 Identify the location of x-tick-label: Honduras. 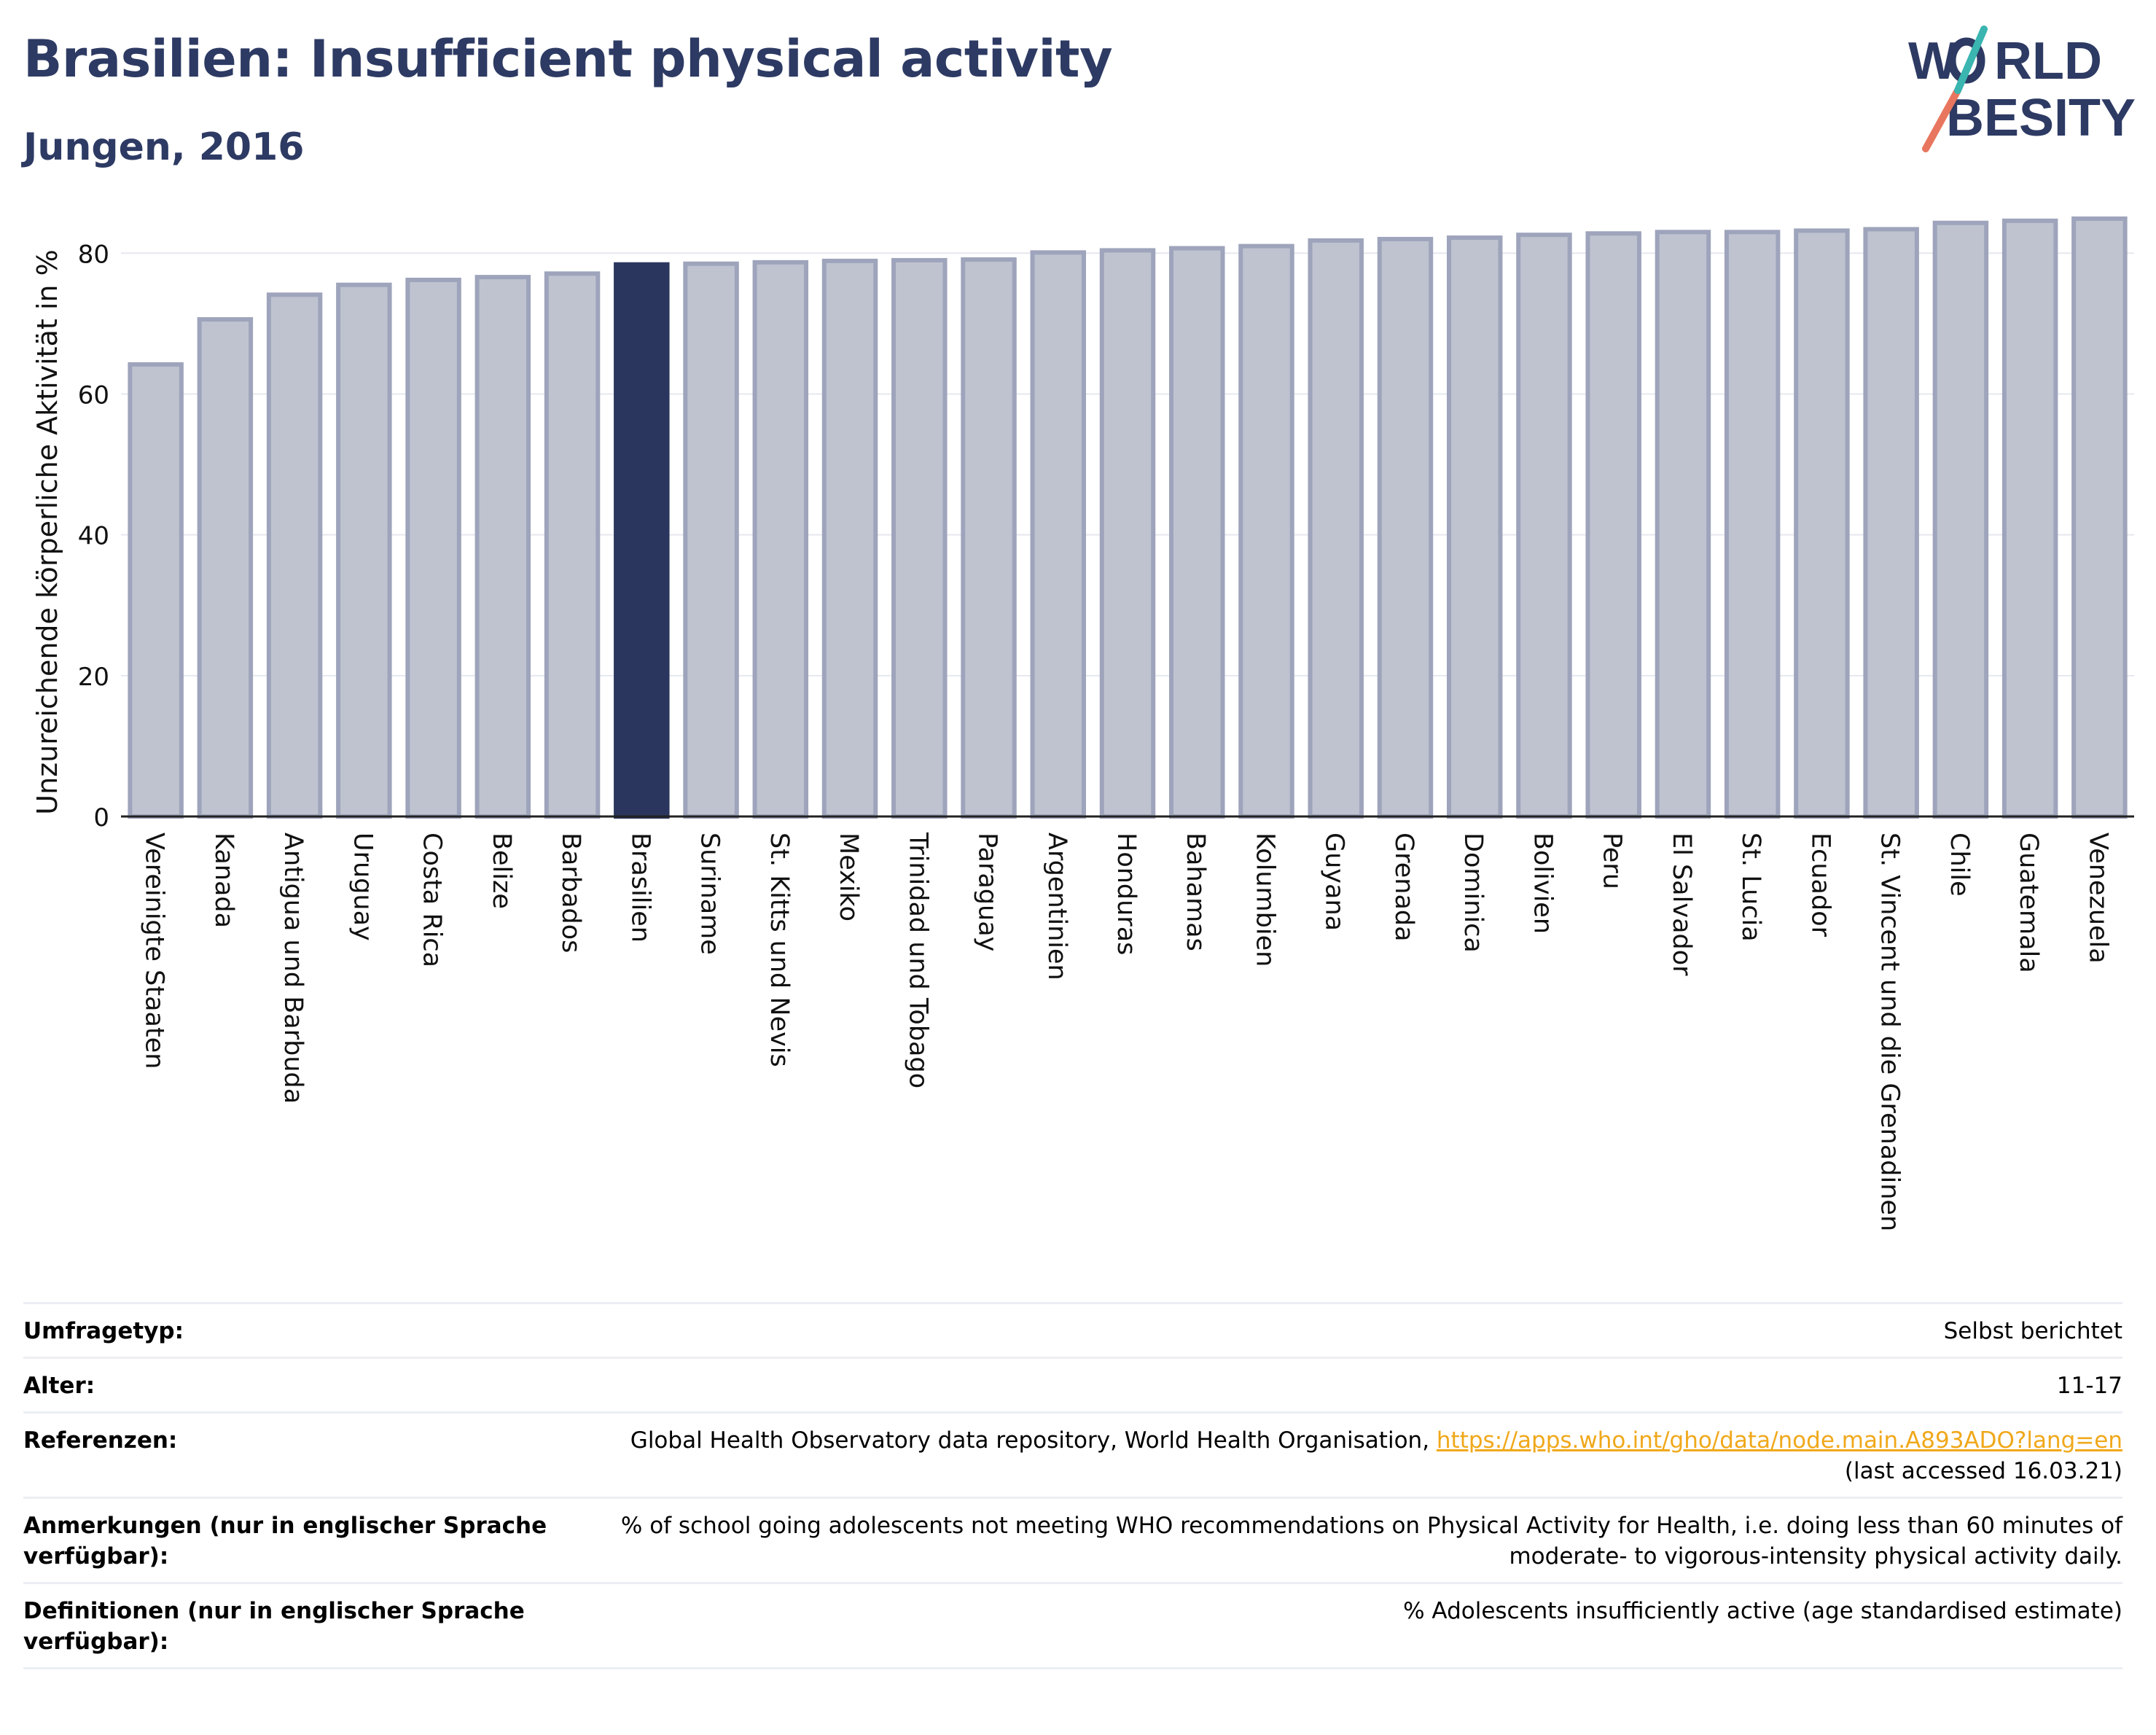
(1126, 894).